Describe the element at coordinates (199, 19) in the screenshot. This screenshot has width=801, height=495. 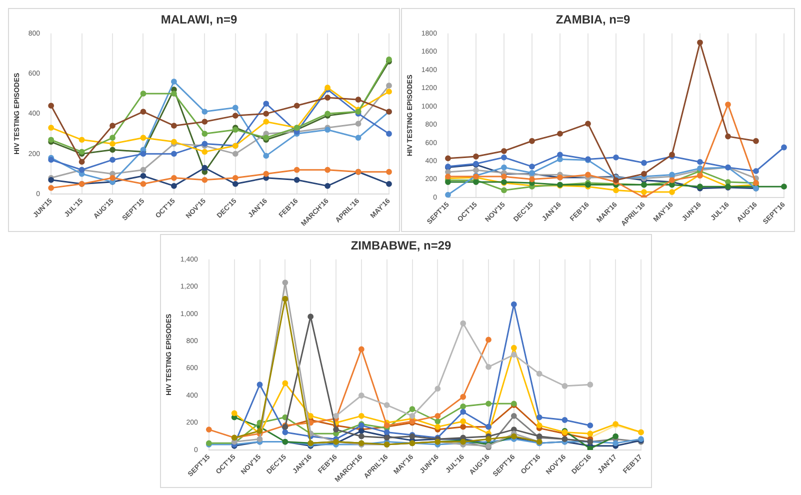
I see `chart-title: MALAWI, n=9` at that location.